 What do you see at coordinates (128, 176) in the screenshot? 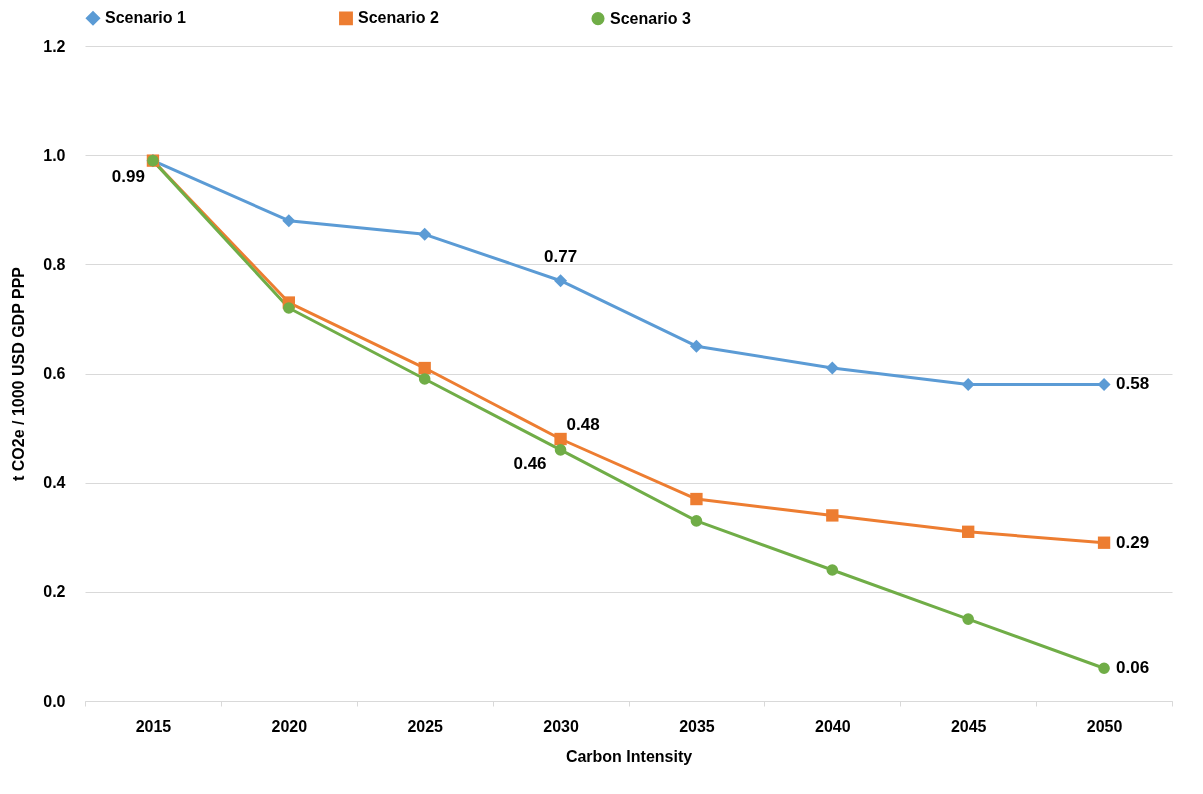
I see `data-label: 0.99` at bounding box center [128, 176].